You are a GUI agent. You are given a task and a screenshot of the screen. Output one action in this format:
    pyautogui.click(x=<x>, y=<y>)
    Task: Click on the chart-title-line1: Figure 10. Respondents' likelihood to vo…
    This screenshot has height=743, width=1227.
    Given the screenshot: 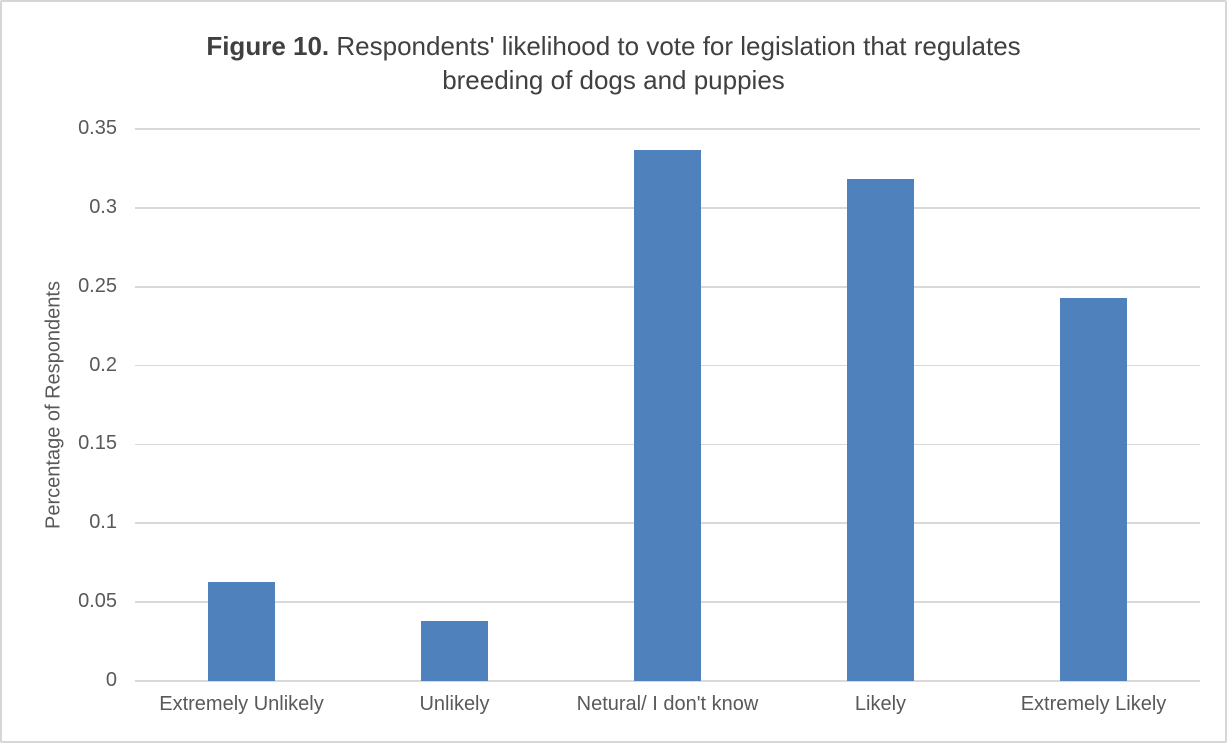 What is the action you would take?
    pyautogui.click(x=613, y=46)
    